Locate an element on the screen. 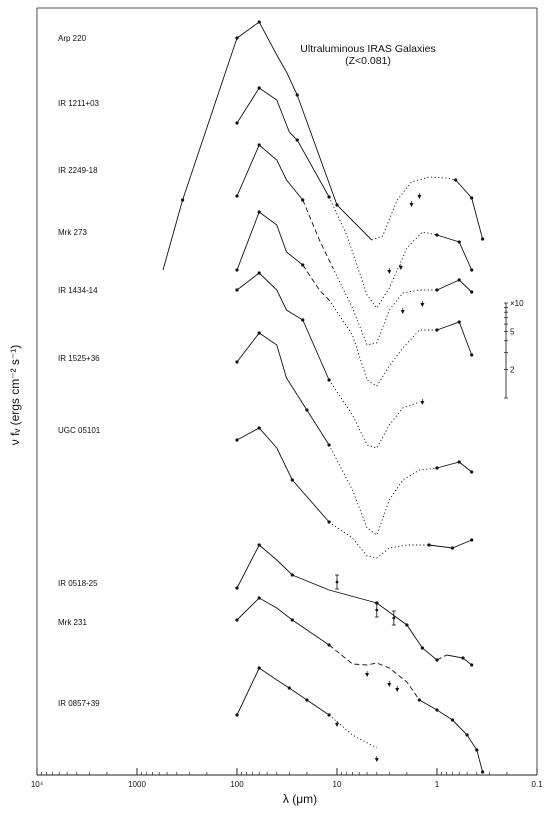 The image size is (545, 816). galaxy-label: Mrk 273 is located at coordinates (72, 232).